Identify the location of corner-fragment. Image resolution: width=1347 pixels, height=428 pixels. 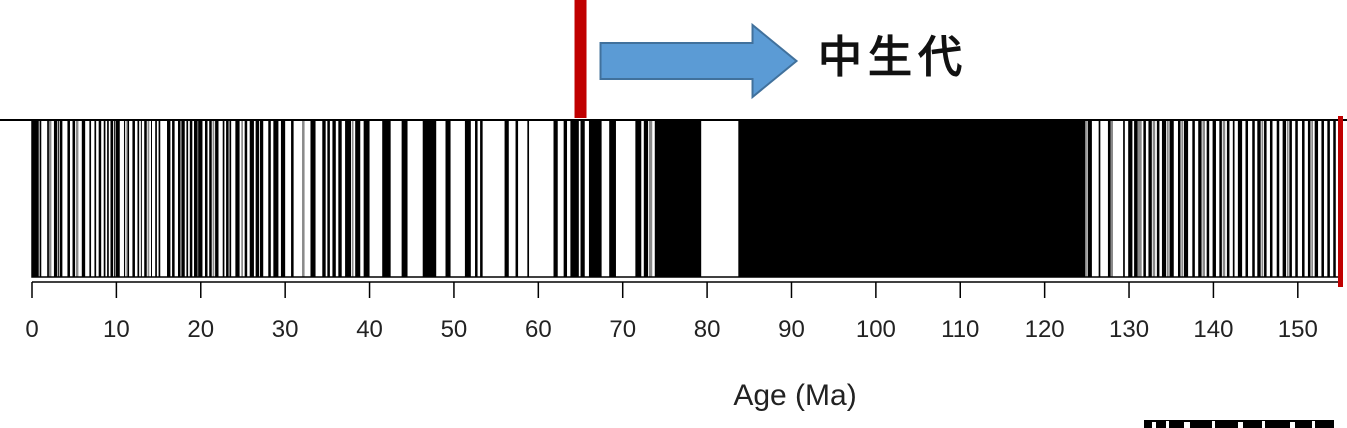
(1239, 424).